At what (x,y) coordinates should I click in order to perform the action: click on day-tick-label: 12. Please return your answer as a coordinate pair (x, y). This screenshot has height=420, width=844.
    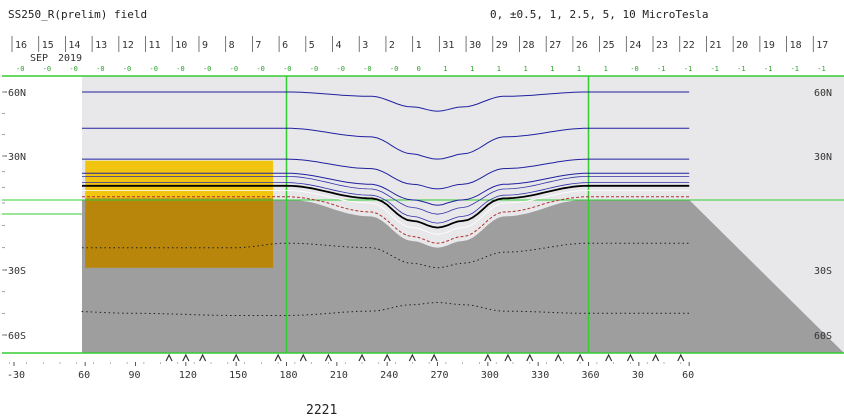
    Looking at the image, I should click on (128, 45).